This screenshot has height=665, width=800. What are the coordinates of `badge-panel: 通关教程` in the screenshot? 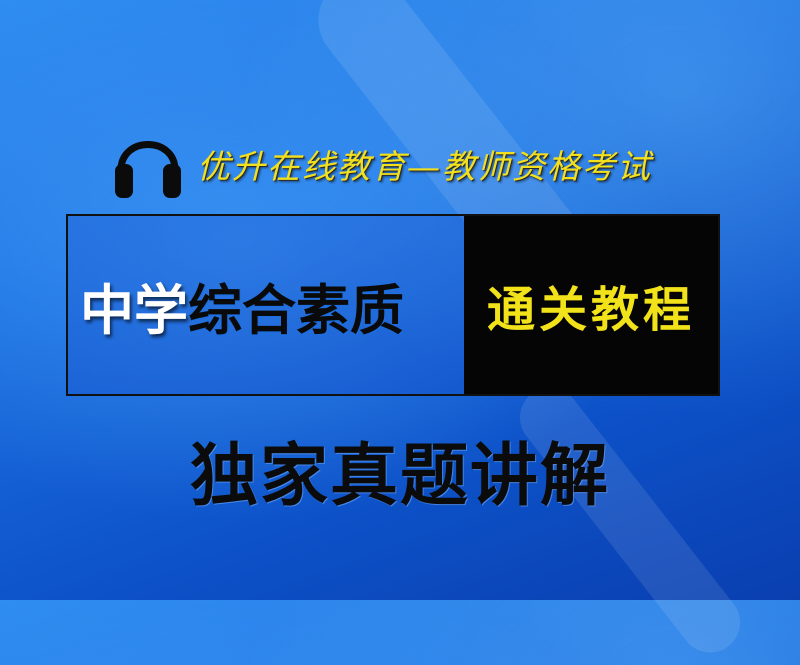 It's located at (591, 305).